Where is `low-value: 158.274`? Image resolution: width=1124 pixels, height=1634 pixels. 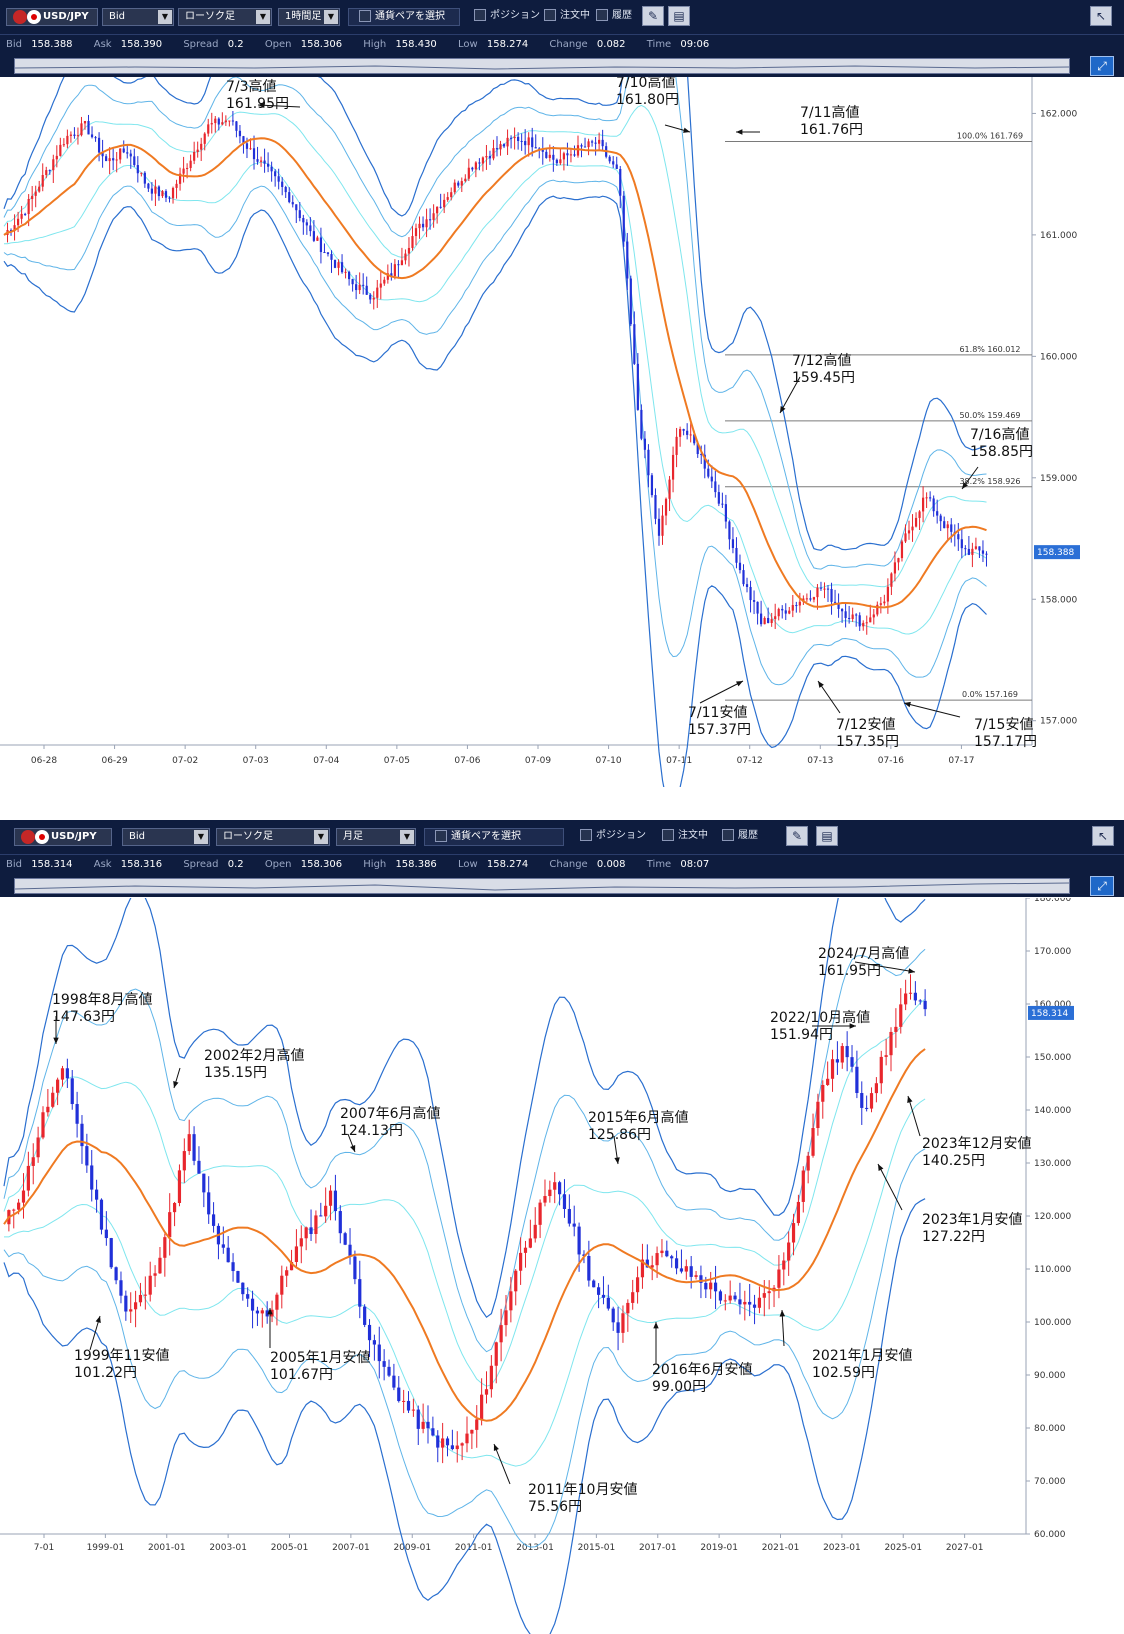
low-value: 158.274 is located at coordinates (507, 44).